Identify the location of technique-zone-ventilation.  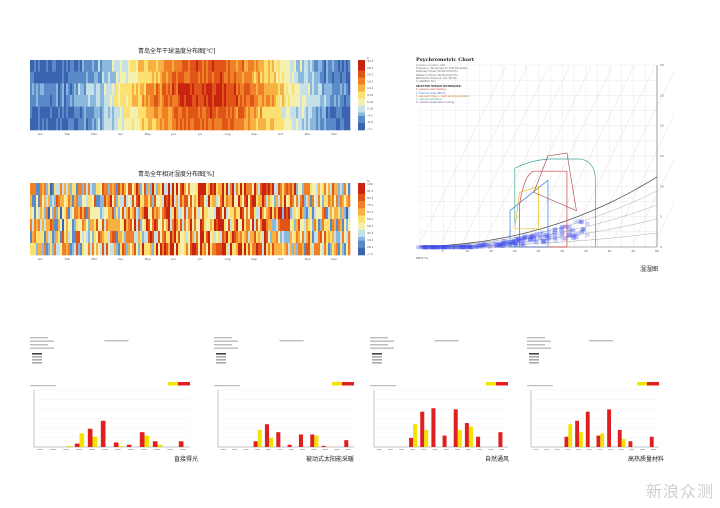
(555, 202).